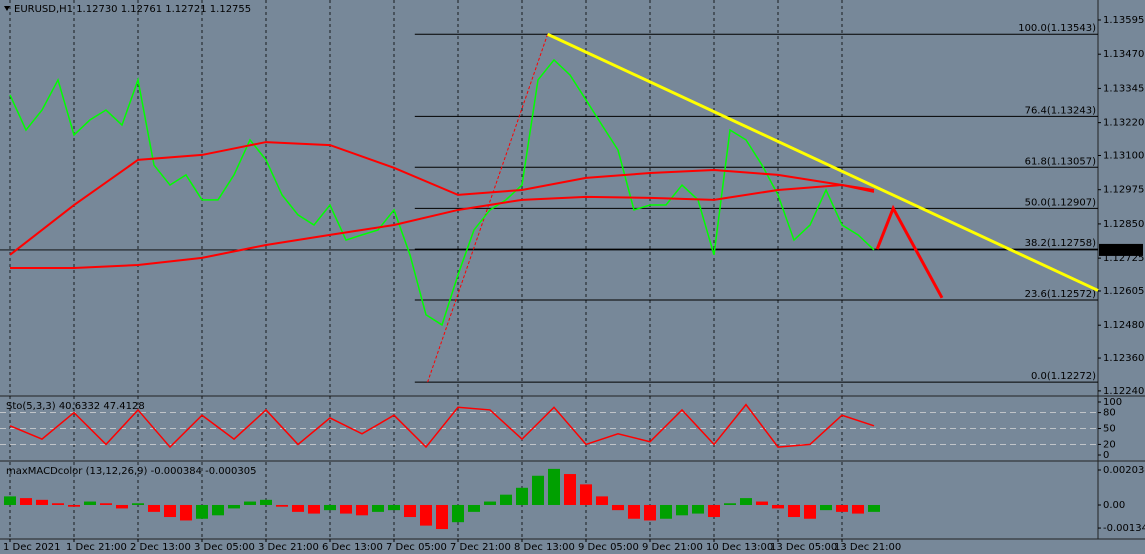 The height and width of the screenshot is (554, 1145). I want to click on x-tick-label: 2 Dec 13:00, so click(160, 547).